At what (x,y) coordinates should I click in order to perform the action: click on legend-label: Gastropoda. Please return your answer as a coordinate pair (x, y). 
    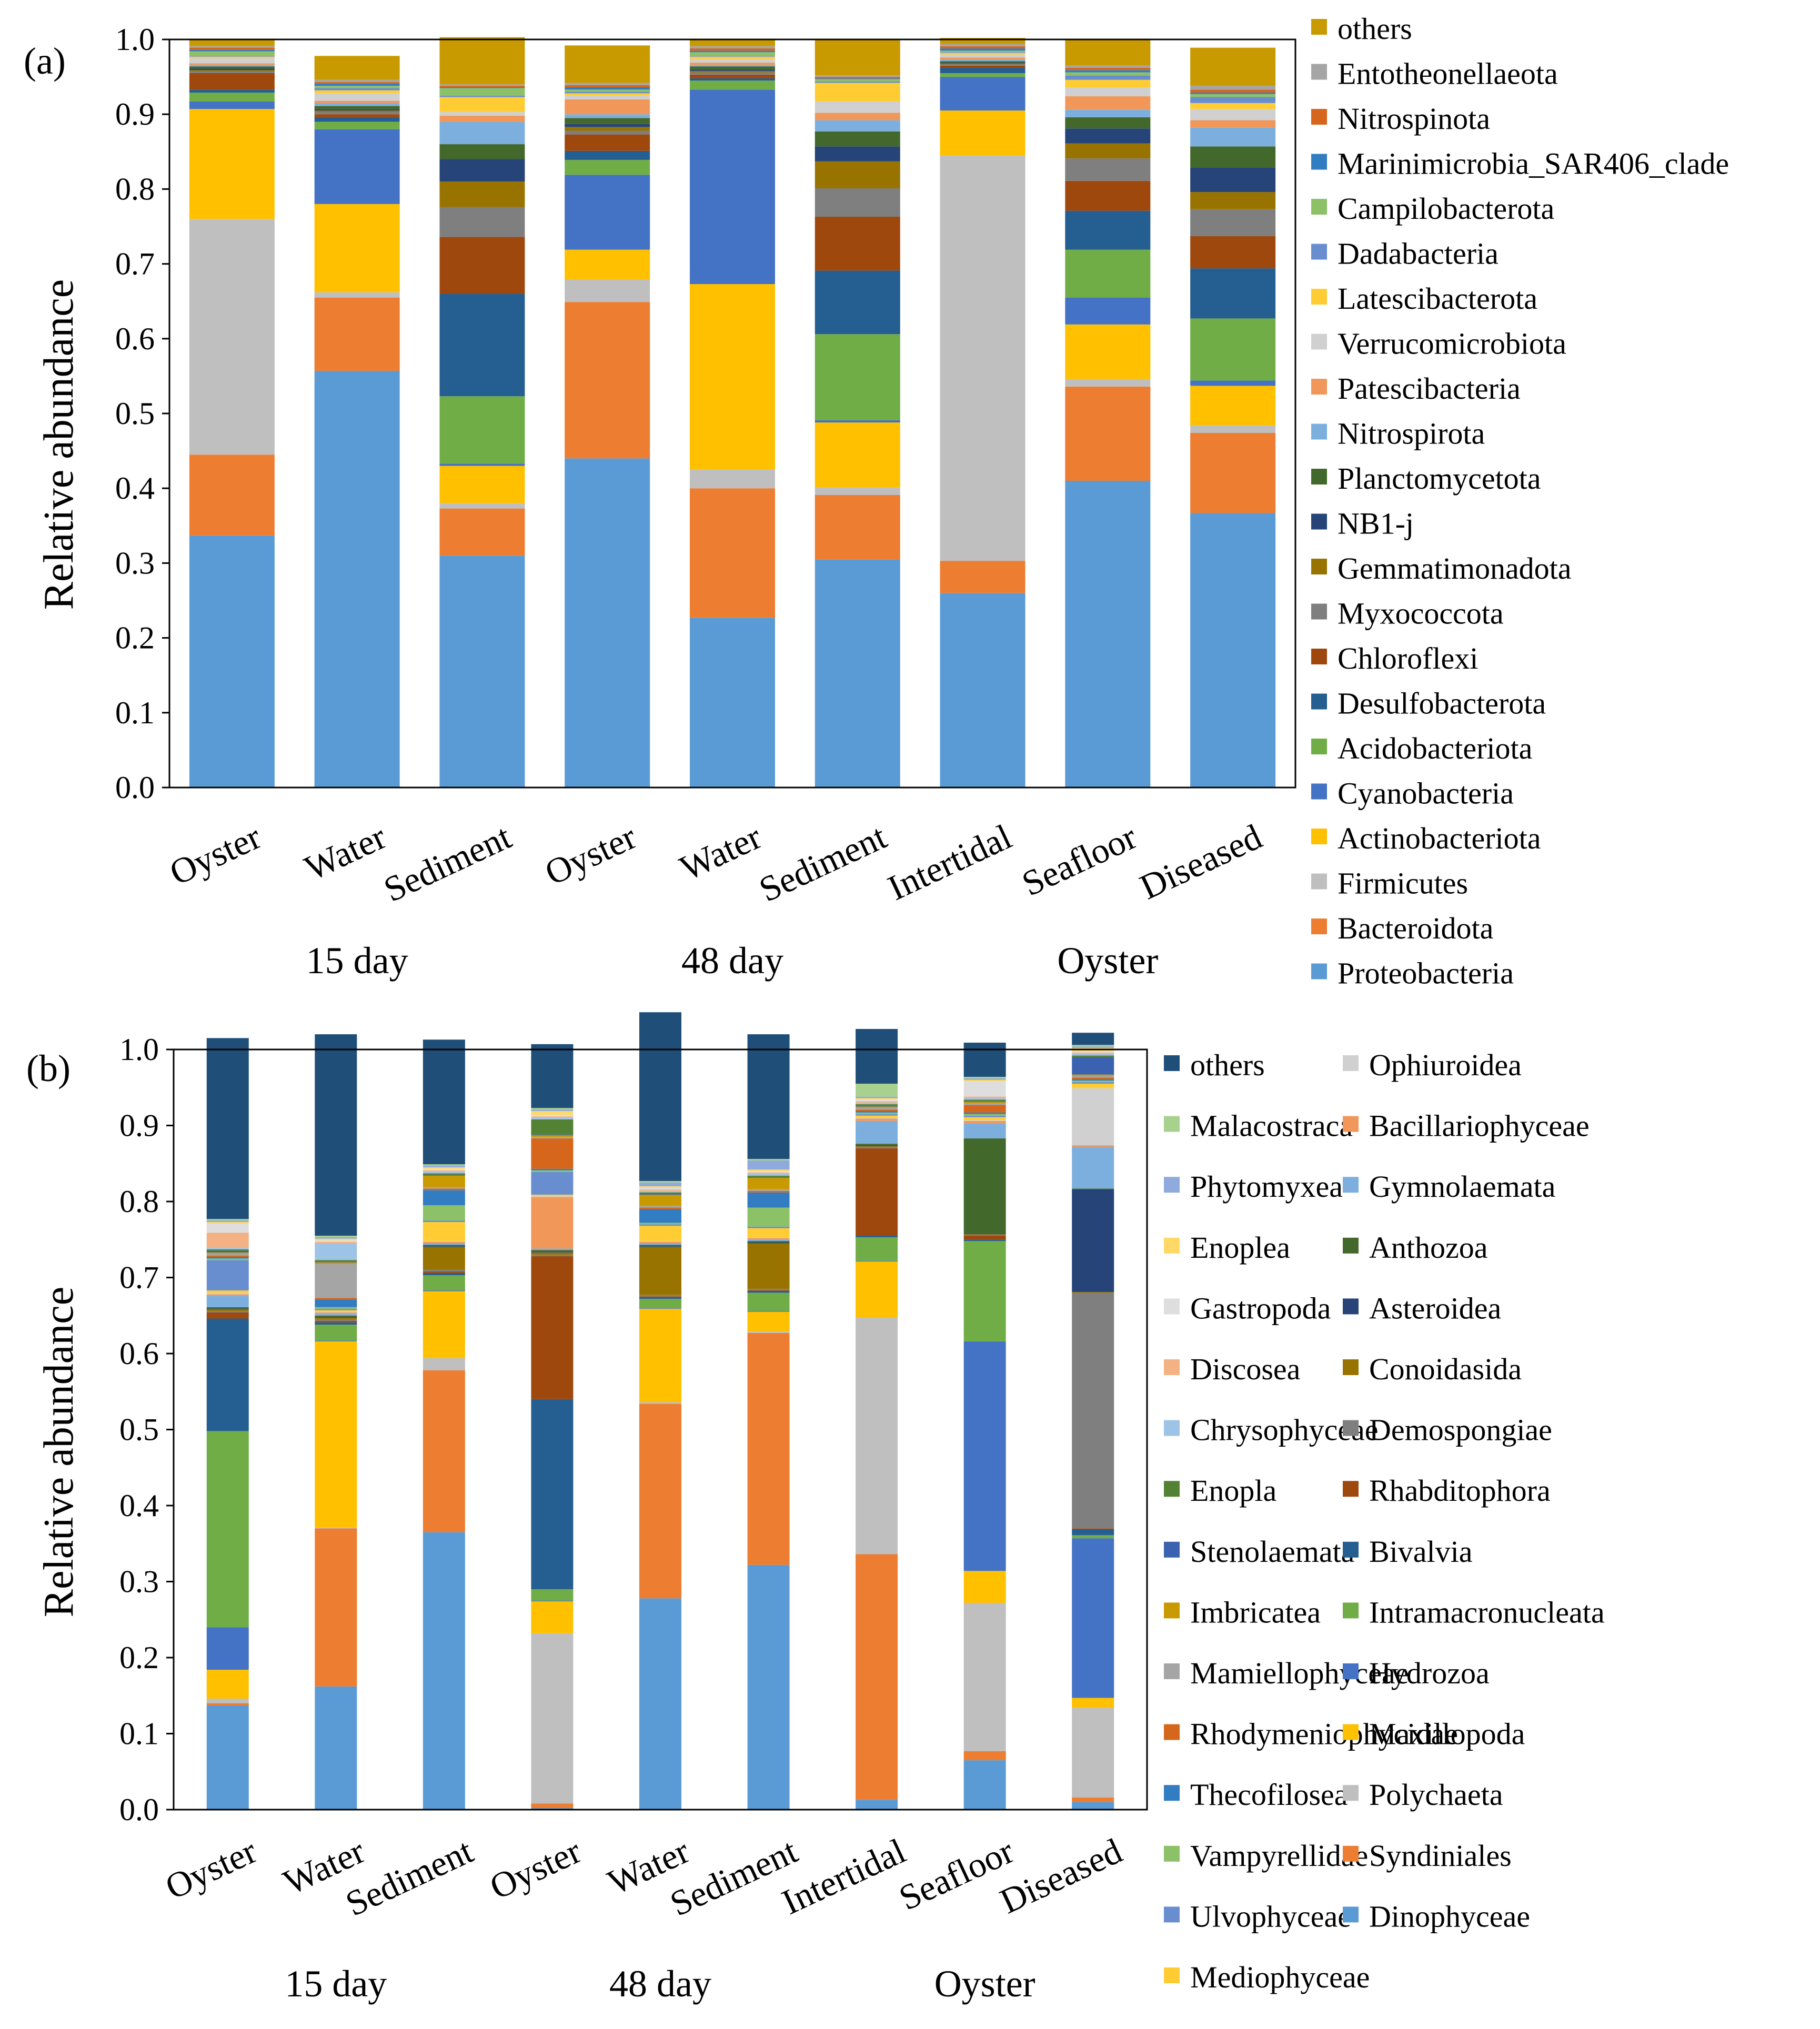
    Looking at the image, I should click on (1260, 1308).